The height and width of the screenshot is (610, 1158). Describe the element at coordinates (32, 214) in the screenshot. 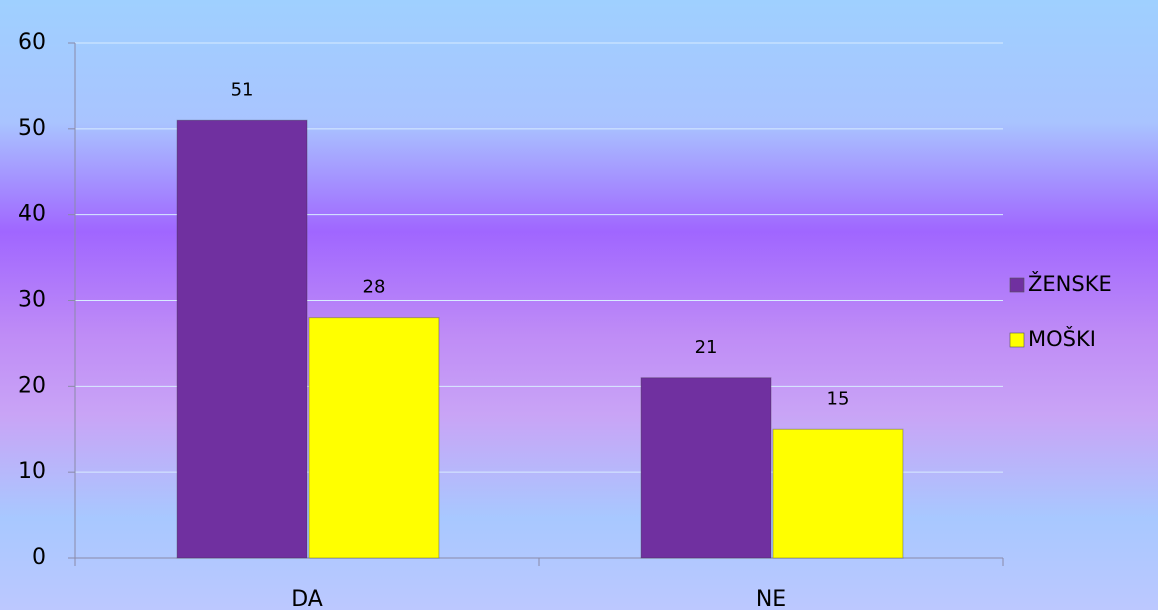

I see `y-tick-label: 40` at that location.